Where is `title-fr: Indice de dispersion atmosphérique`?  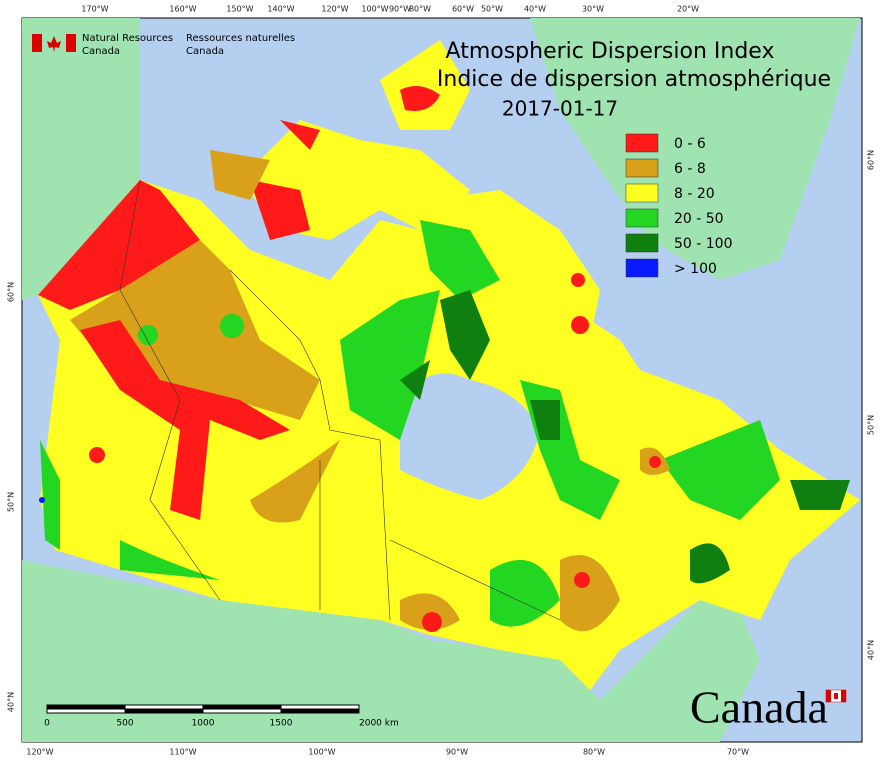 title-fr: Indice de dispersion atmosphérique is located at coordinates (634, 79).